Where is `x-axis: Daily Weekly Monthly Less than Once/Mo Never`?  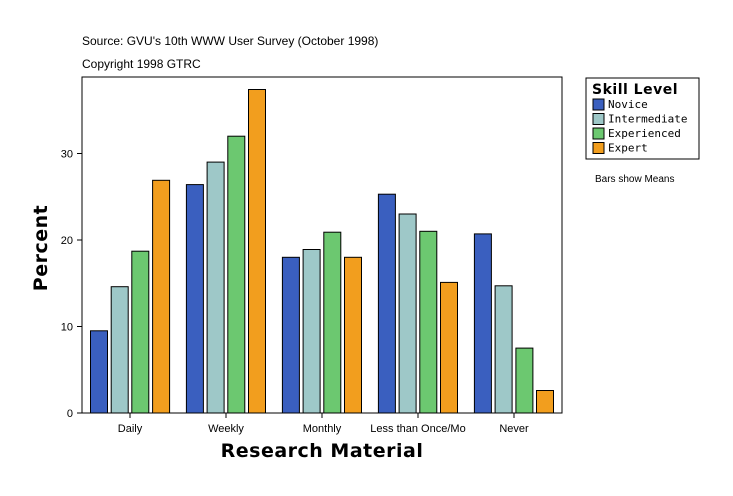 x-axis: Daily Weekly Monthly Less than Once/Mo Never is located at coordinates (323, 424).